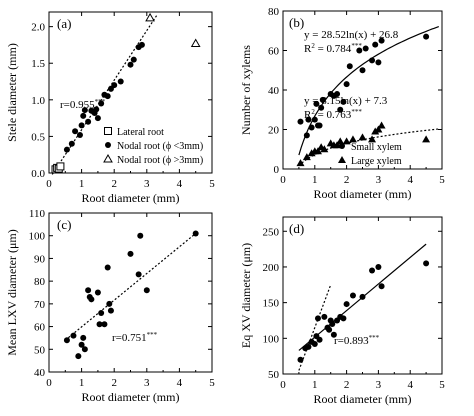 Image resolution: width=474 pixels, height=416 pixels. I want to click on trendline-solid, so click(368, 91).